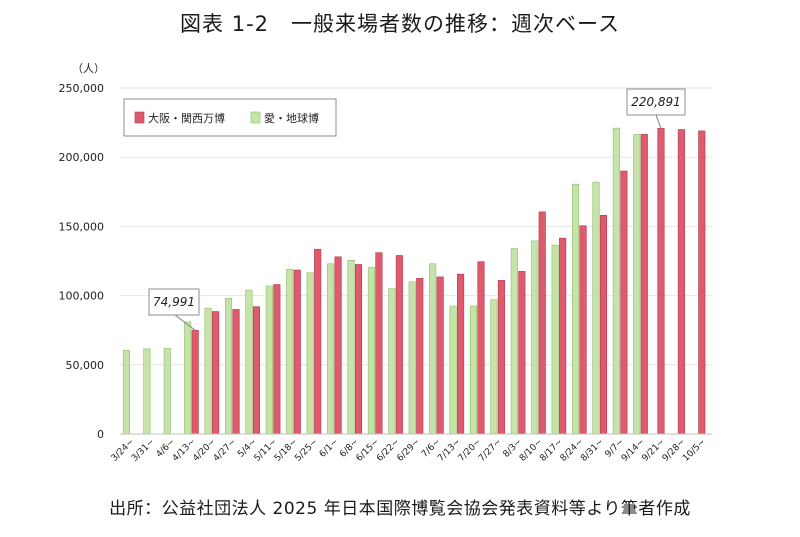  I want to click on x-tick-label: 8/31~, so click(592, 450).